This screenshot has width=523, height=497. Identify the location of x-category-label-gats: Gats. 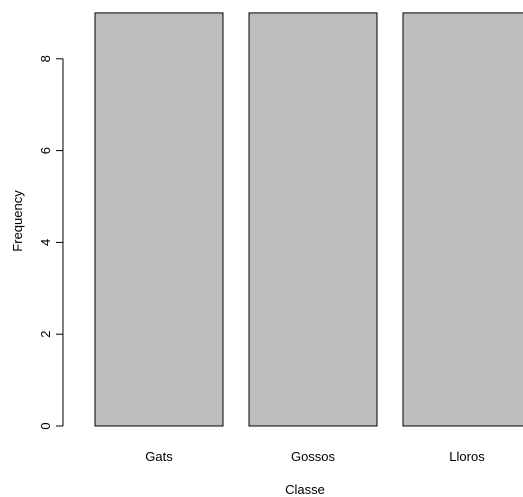
(159, 456).